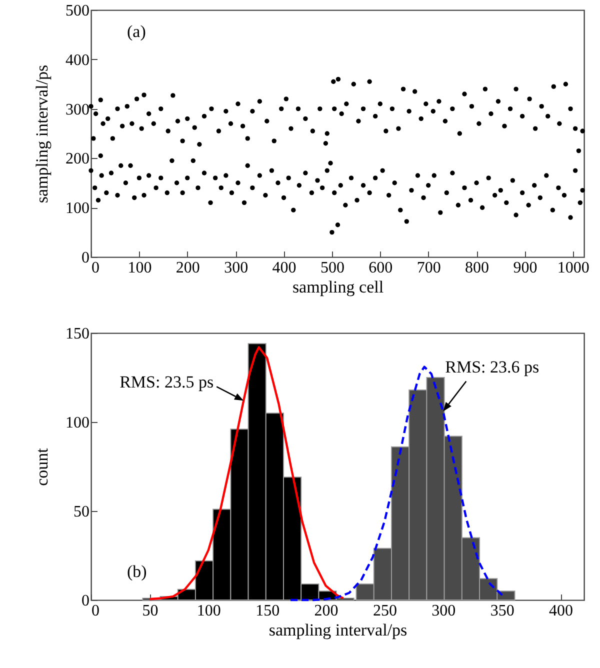 Image resolution: width=600 pixels, height=668 pixels. I want to click on x-tick-label: 350, so click(502, 611).